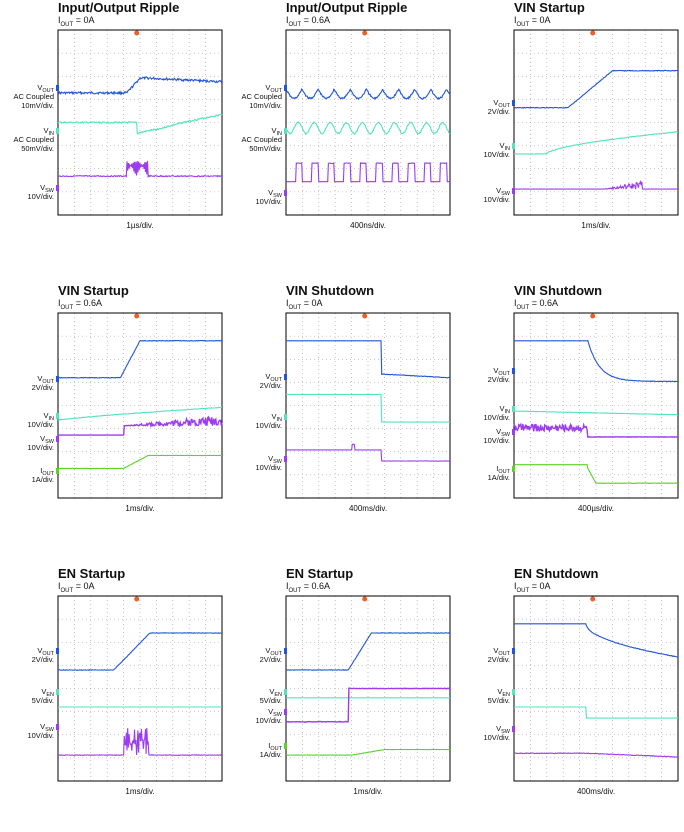  What do you see at coordinates (139, 225) in the screenshot?
I see `timebase-label: 1µs/div.` at bounding box center [139, 225].